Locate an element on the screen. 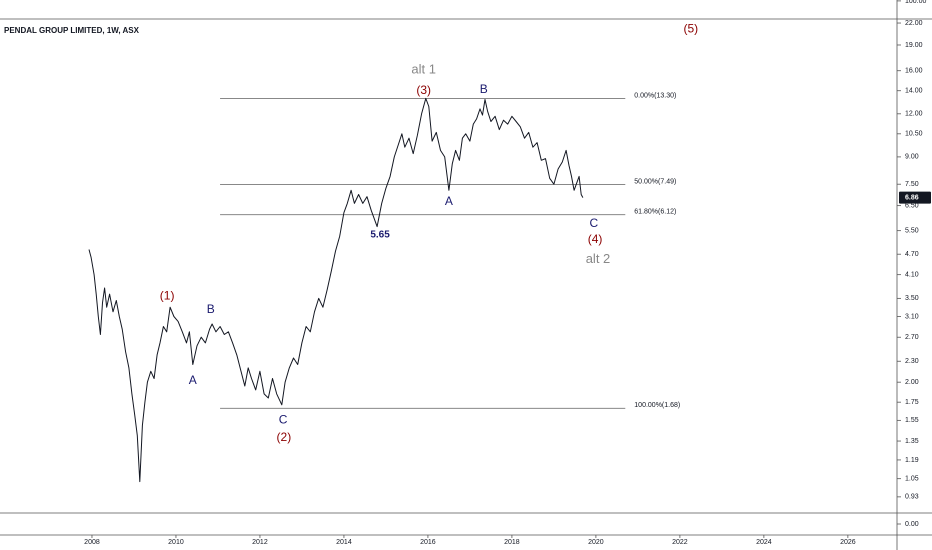 This screenshot has width=932, height=550. wave-label: (4) is located at coordinates (595, 239).